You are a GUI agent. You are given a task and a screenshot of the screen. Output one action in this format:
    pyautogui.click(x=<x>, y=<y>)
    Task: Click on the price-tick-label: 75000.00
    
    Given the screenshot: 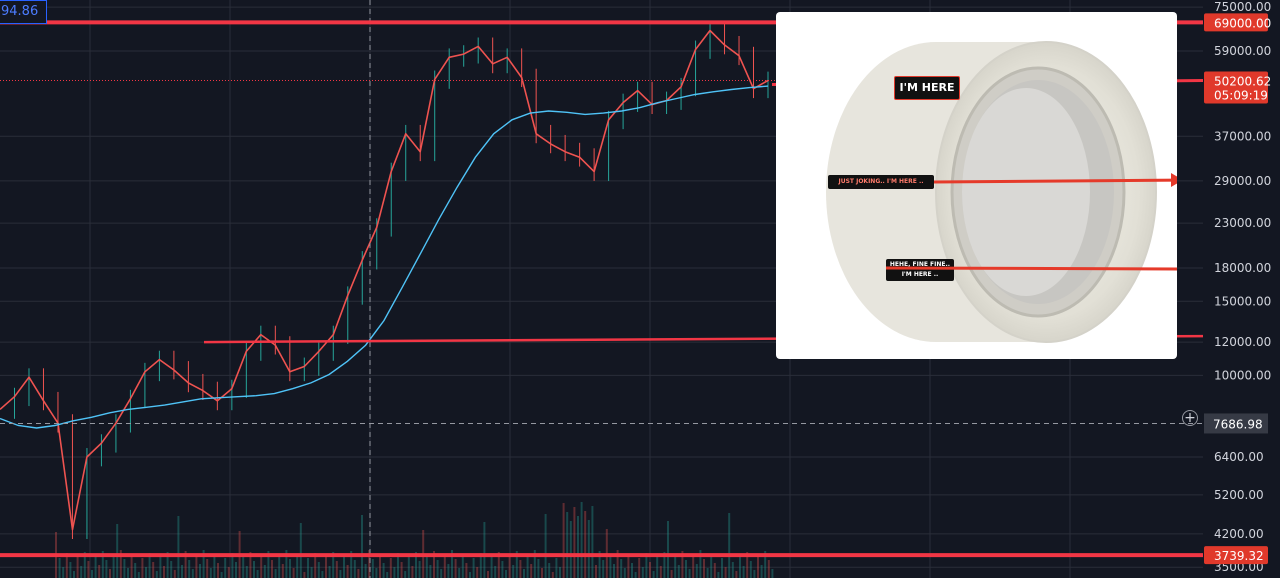 What is the action you would take?
    pyautogui.click(x=1242, y=7)
    